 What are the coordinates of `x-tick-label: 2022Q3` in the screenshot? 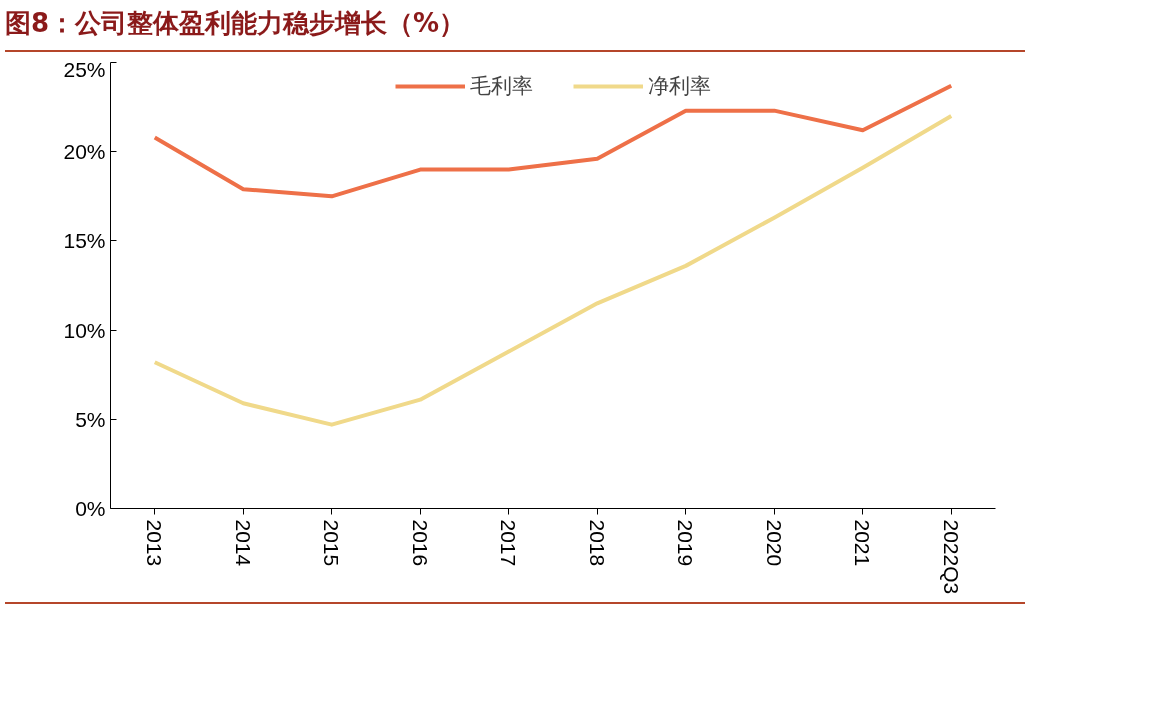 It's located at (951, 557).